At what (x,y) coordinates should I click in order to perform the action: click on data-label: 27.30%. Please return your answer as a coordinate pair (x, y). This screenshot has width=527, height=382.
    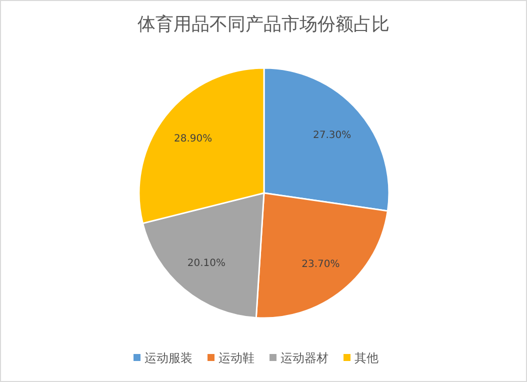
    Looking at the image, I should click on (332, 136).